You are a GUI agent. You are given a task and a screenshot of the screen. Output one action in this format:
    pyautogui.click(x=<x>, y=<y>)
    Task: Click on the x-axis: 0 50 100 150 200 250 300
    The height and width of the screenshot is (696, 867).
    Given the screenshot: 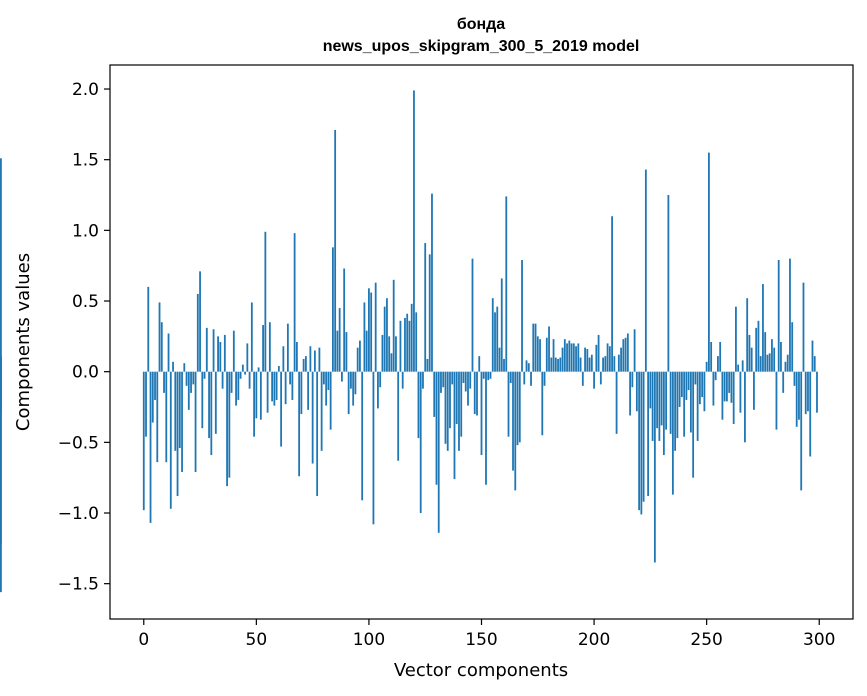 What is the action you would take?
    pyautogui.click(x=486, y=634)
    